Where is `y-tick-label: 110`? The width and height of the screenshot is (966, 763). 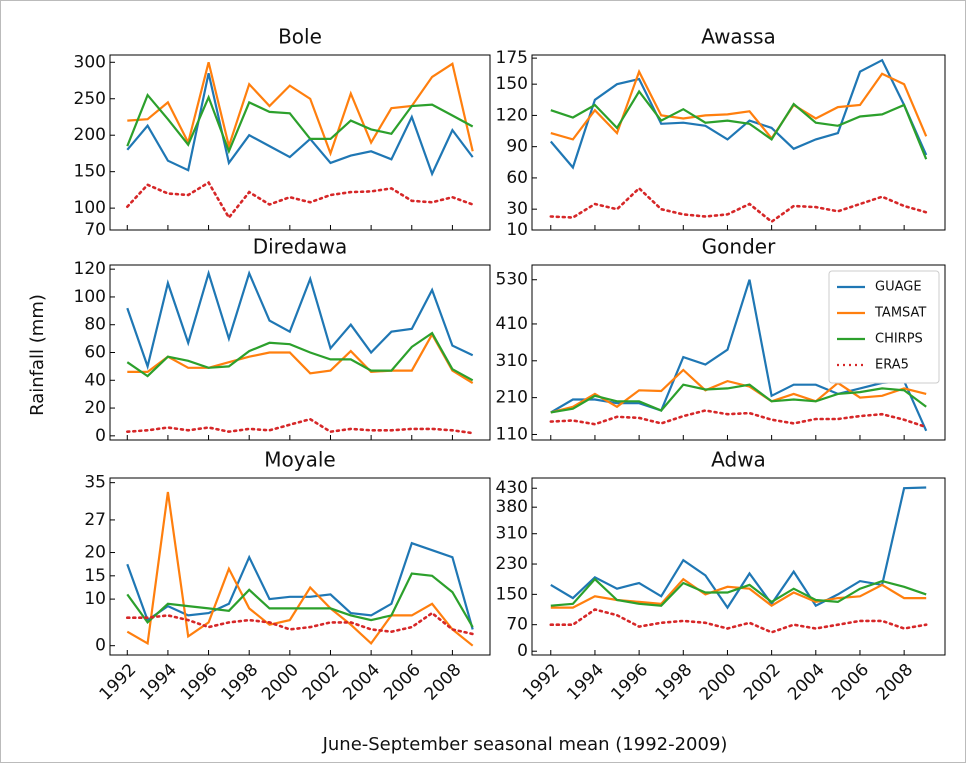 y-tick-label: 110 is located at coordinates (512, 434).